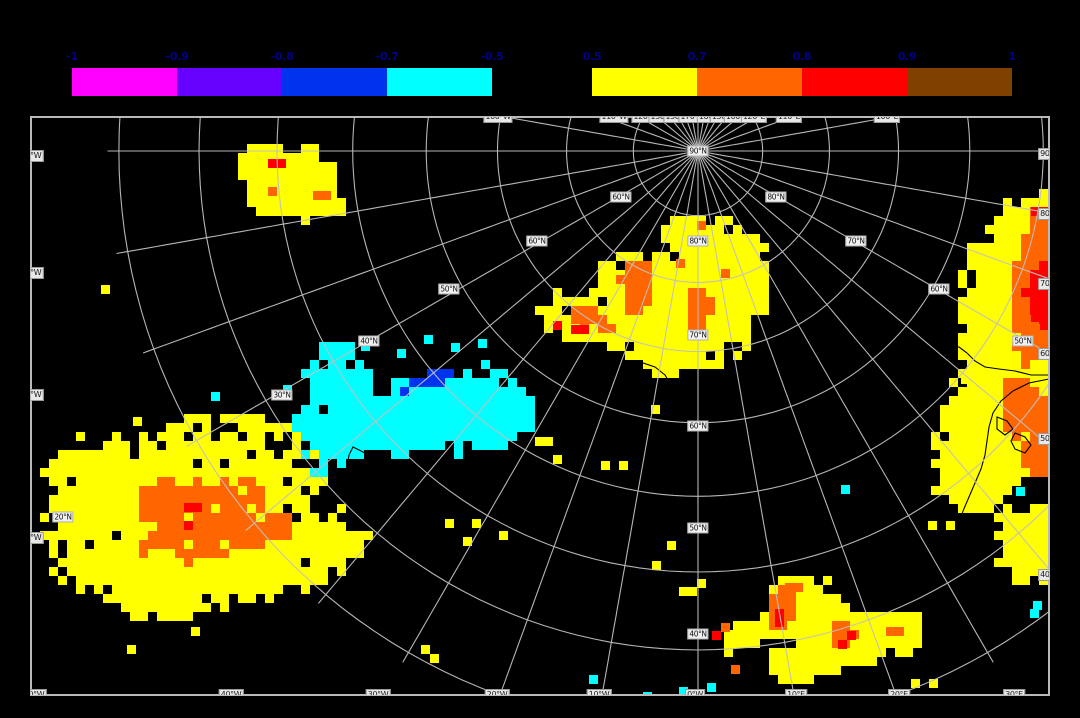 The height and width of the screenshot is (718, 1080). Describe the element at coordinates (887, 120) in the screenshot. I see `axis-tick-label: 100°E` at that location.